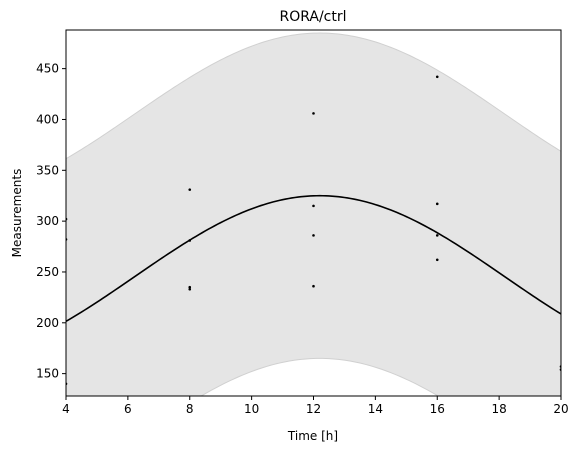 The width and height of the screenshot is (580, 453). I want to click on chart-title: RORA/ctrl, so click(312, 17).